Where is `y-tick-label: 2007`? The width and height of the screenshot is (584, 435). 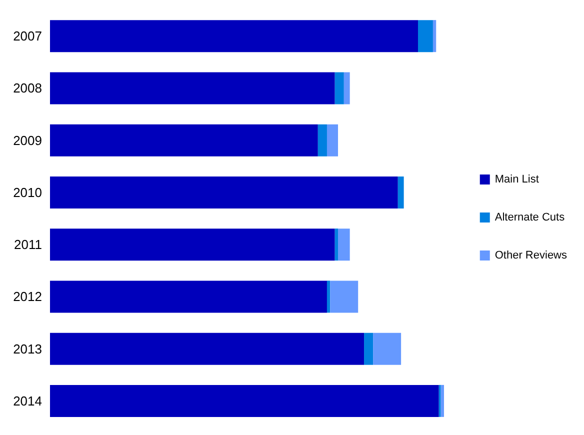 y-tick-label: 2007 is located at coordinates (27, 36).